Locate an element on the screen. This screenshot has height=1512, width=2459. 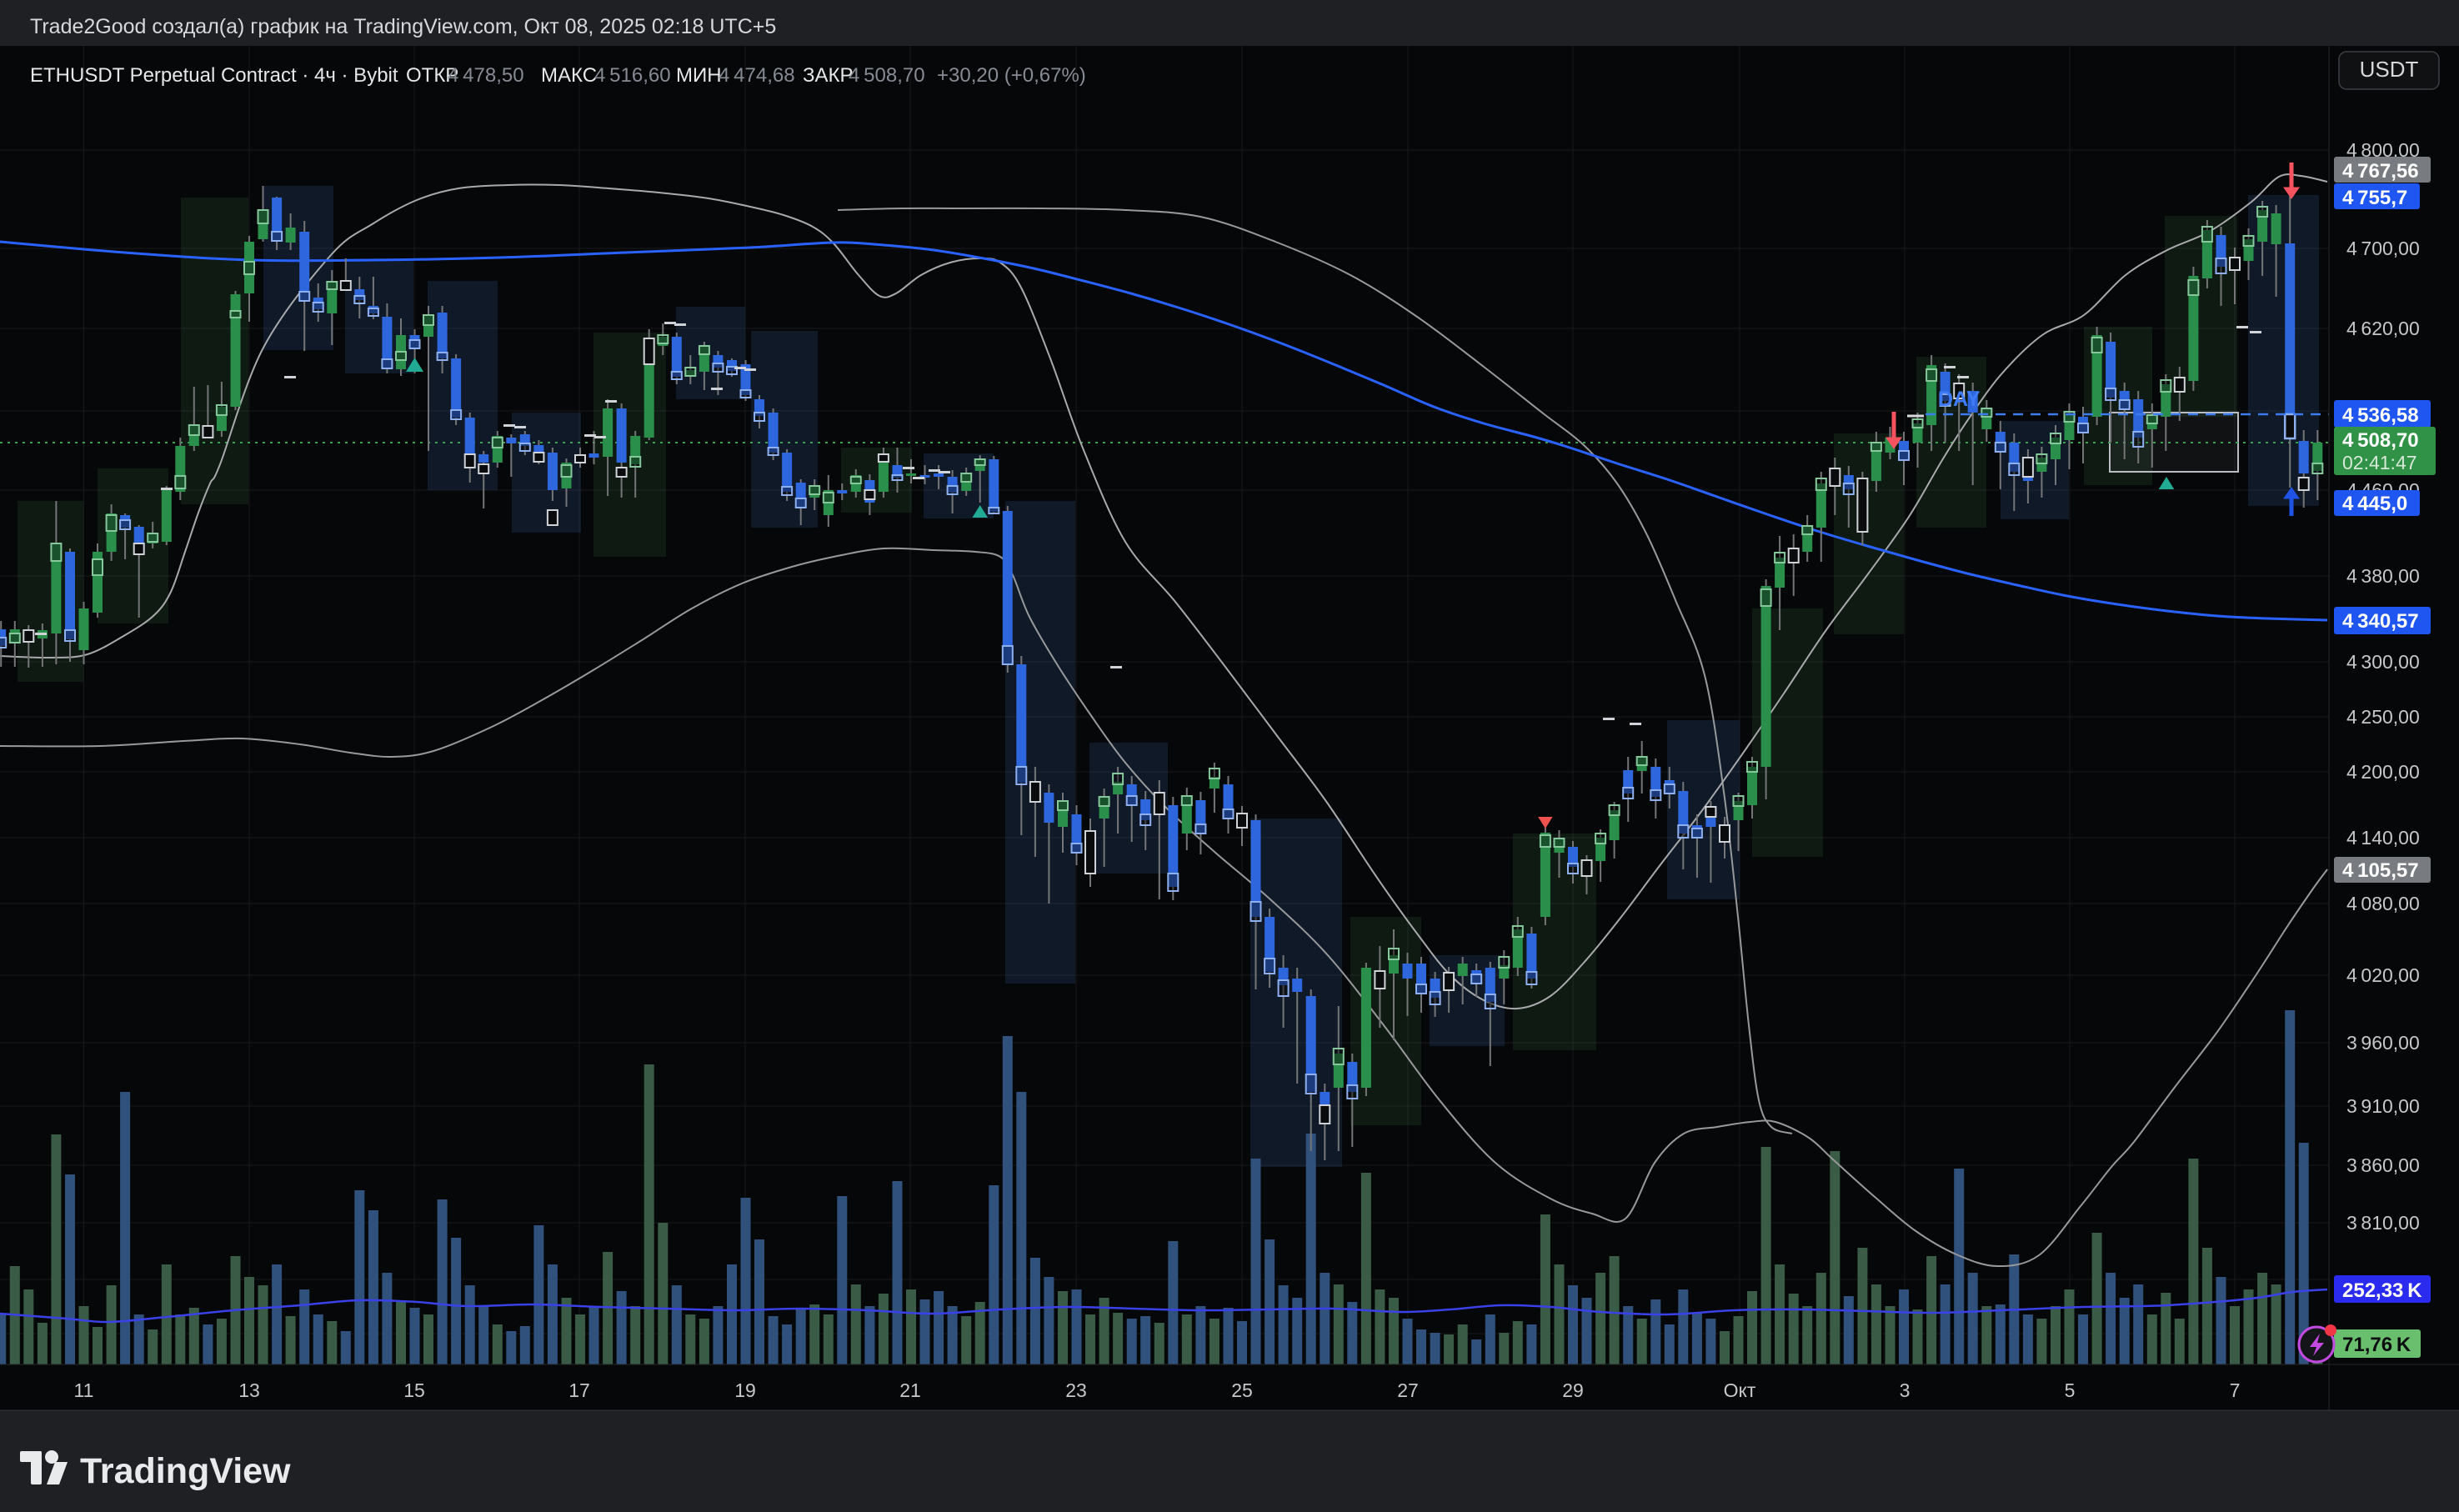
svg-text: 5 is located at coordinates (2070, 1390).